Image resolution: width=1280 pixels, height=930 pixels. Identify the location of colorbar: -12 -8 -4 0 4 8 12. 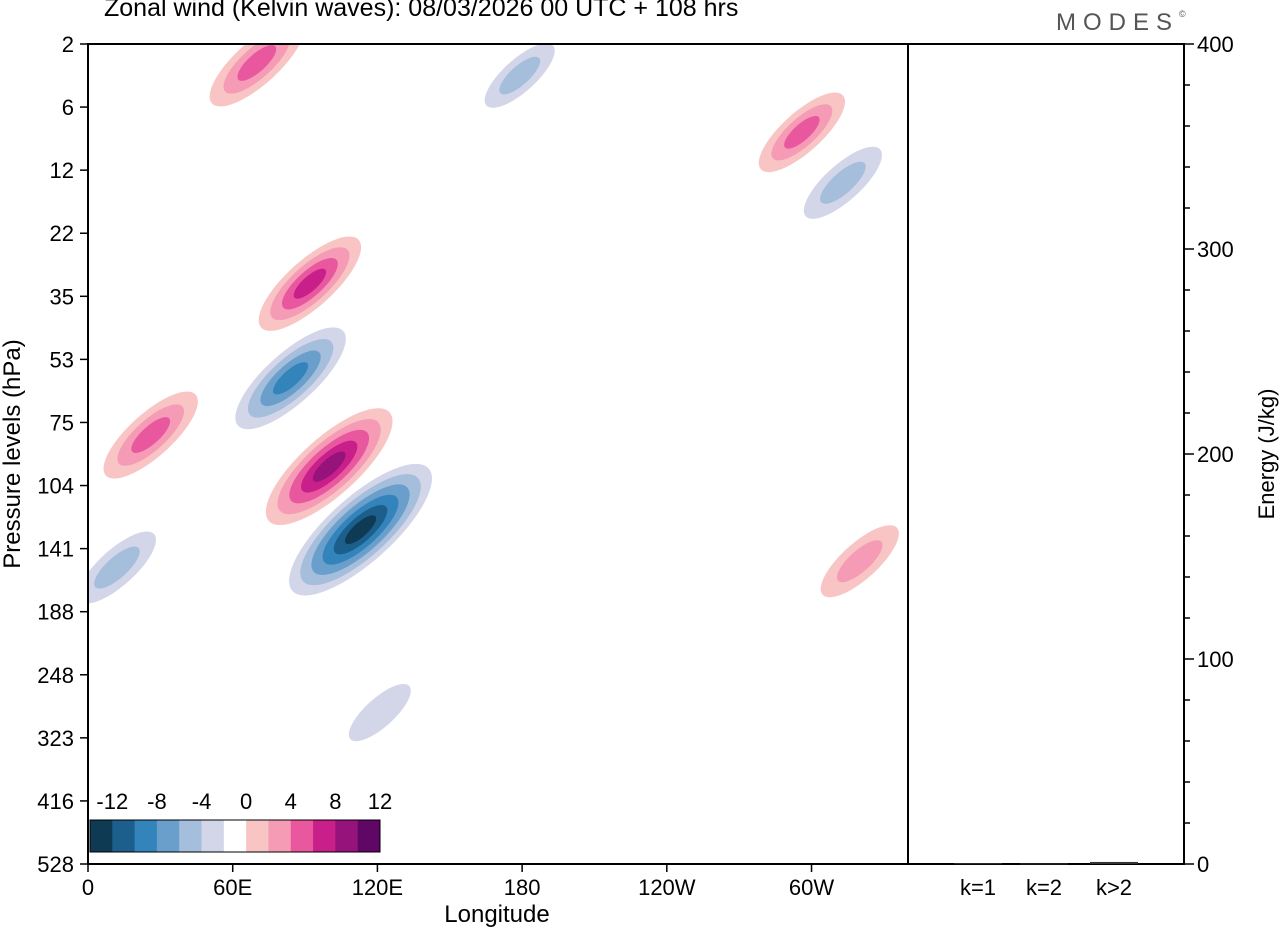
(240, 821).